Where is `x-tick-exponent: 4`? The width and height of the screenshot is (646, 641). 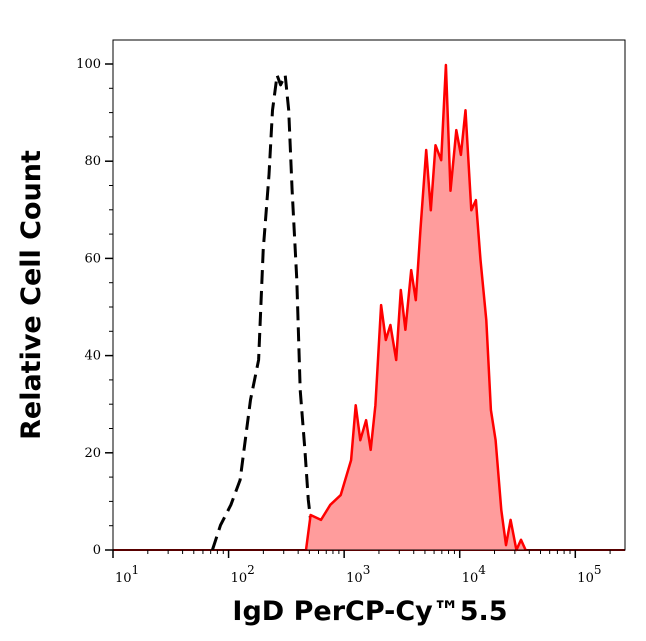
x-tick-exponent: 4 is located at coordinates (482, 570).